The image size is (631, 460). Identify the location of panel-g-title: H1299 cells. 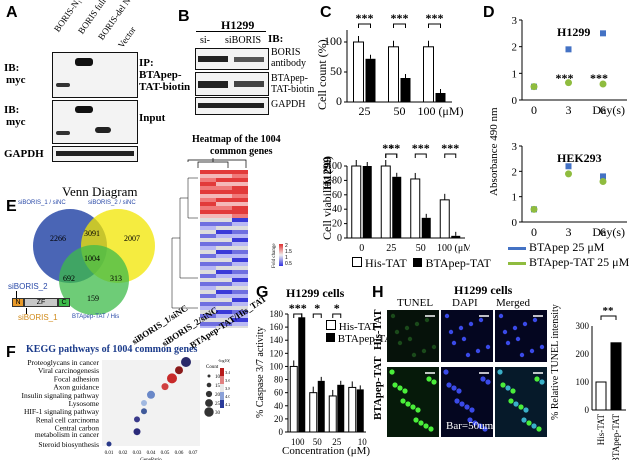
(315, 293).